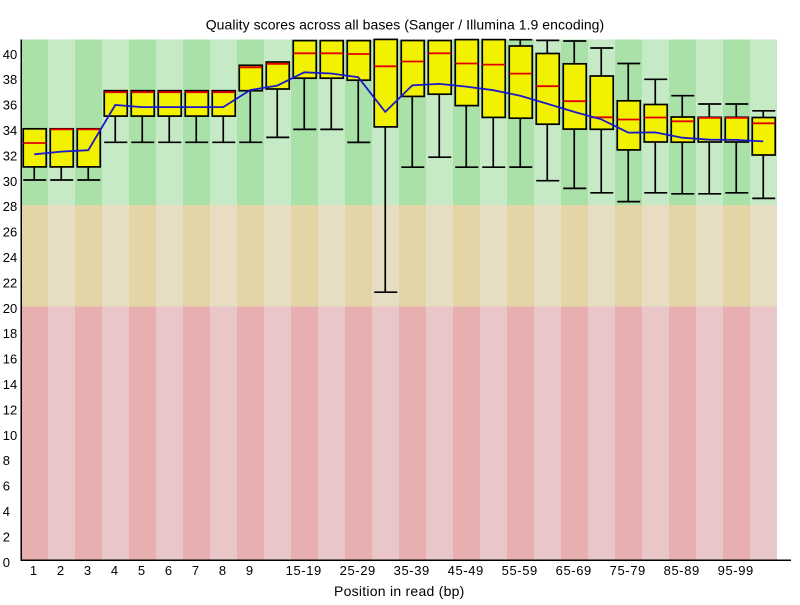 Image resolution: width=800 pixels, height=605 pixels. What do you see at coordinates (10, 130) in the screenshot?
I see `svg-text: 34` at bounding box center [10, 130].